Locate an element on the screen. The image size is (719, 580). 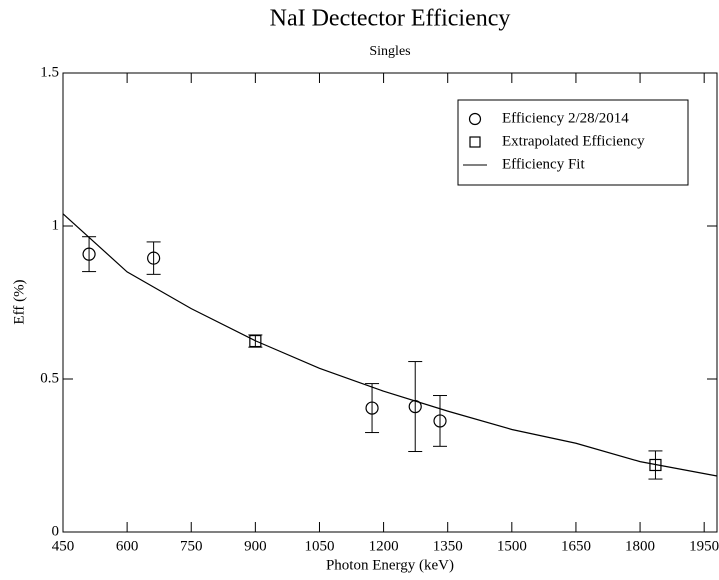
y-tick-label: 0.5 is located at coordinates (49, 378).